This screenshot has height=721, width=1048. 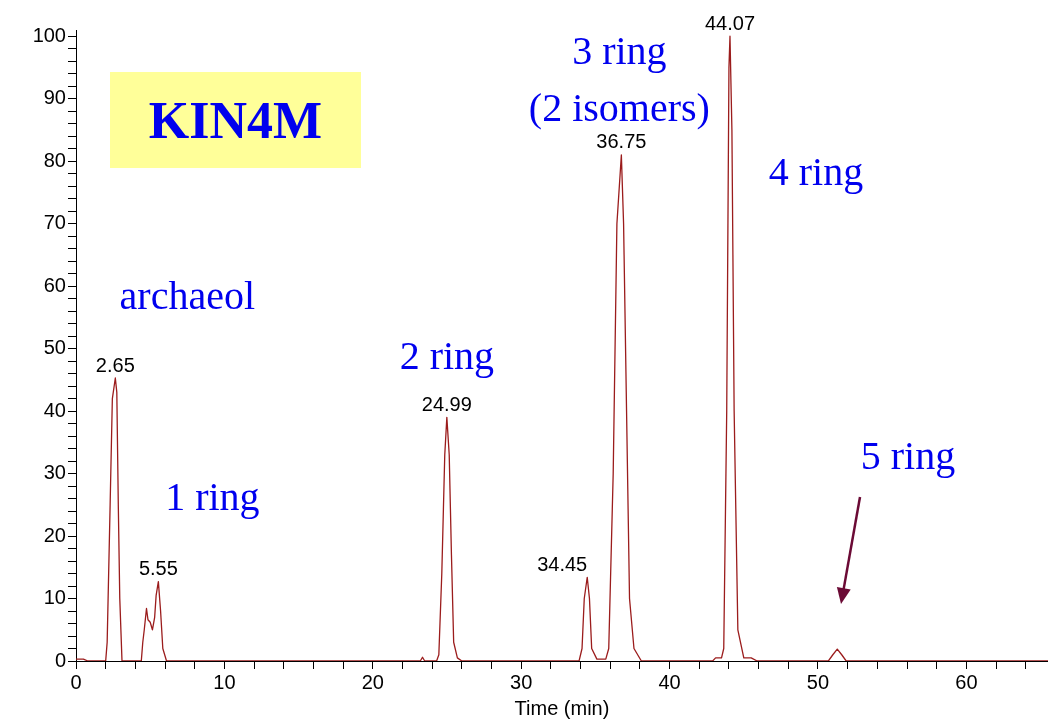 What do you see at coordinates (54, 409) in the screenshot?
I see `y-tick-label: 40` at bounding box center [54, 409].